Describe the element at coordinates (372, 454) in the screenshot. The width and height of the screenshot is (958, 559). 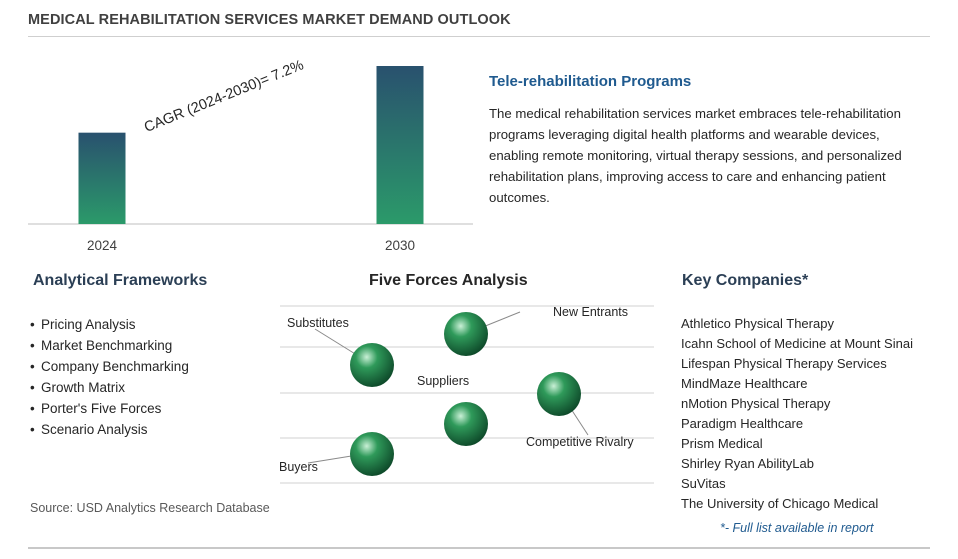
I see `sphere-buyers` at that location.